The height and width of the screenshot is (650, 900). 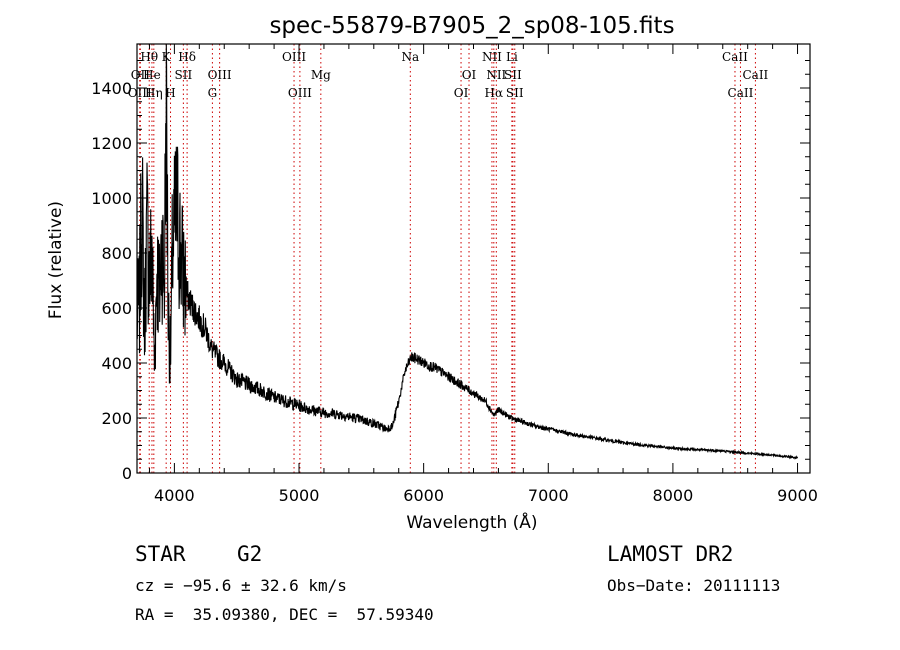 I want to click on line-marker-label: Li, so click(x=512, y=57).